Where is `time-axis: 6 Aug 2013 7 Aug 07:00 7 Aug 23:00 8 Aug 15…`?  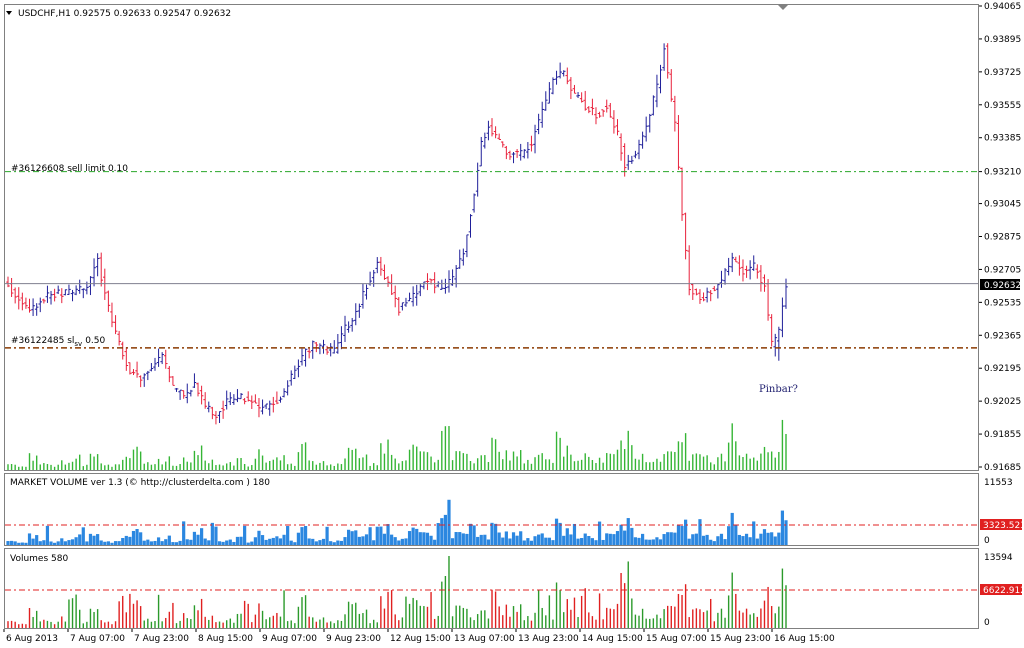
time-axis: 6 Aug 2013 7 Aug 07:00 7 Aug 23:00 8 Aug 15… is located at coordinates (419, 636).